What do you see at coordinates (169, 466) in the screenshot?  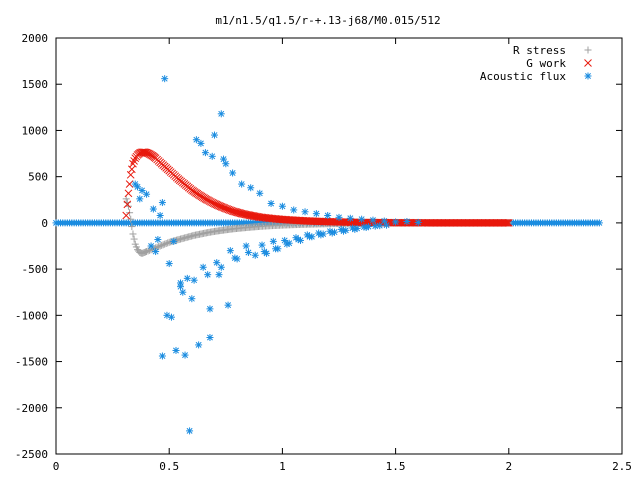 I see `x-tick-label: 0.5` at bounding box center [169, 466].